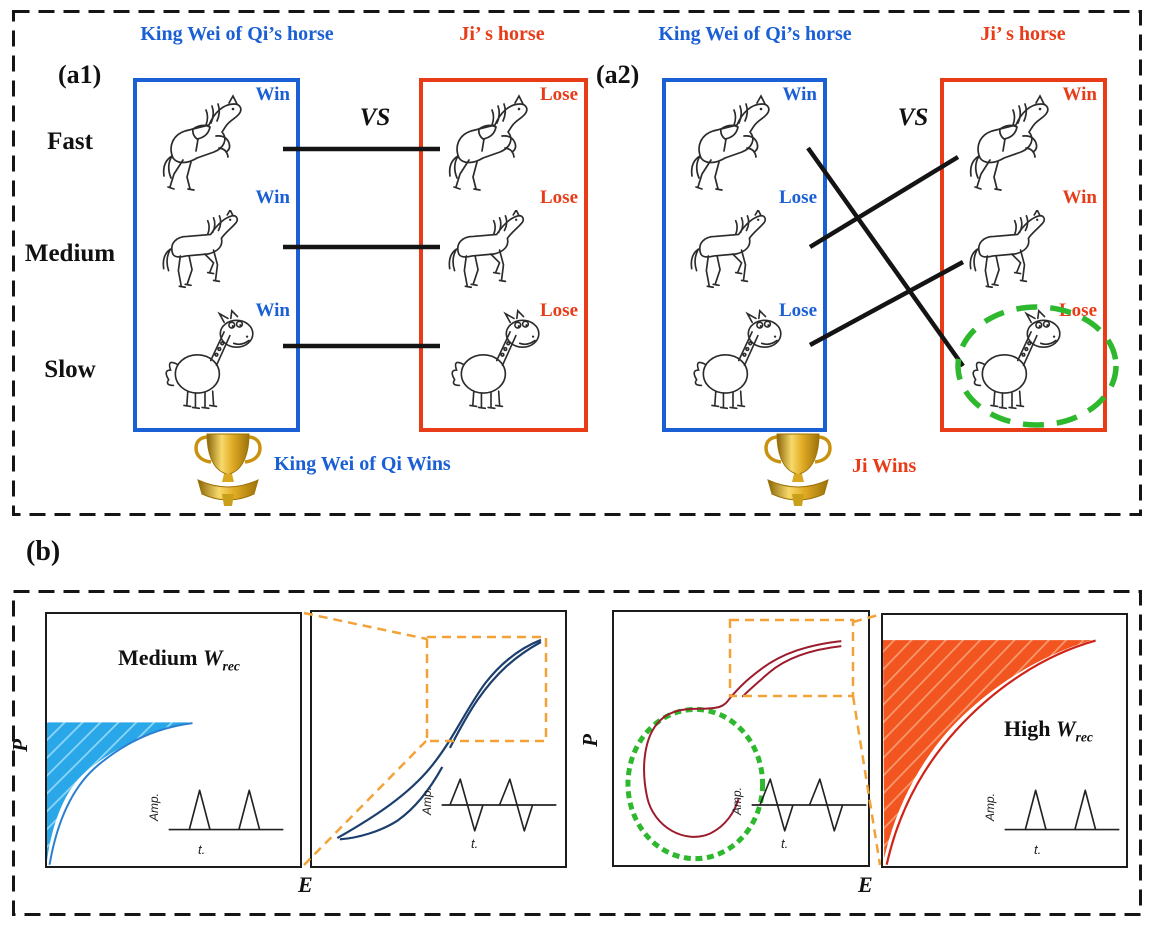 Image resolution: width=1158 pixels, height=928 pixels. I want to click on plot4-title: High Wrec, so click(1048, 730).